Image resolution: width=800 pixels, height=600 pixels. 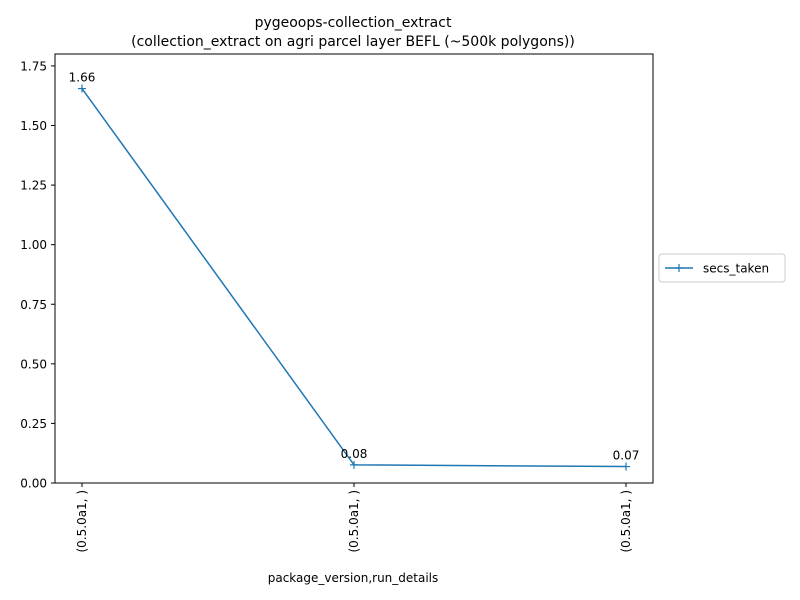 What do you see at coordinates (82, 78) in the screenshot?
I see `data-label: 1.66` at bounding box center [82, 78].